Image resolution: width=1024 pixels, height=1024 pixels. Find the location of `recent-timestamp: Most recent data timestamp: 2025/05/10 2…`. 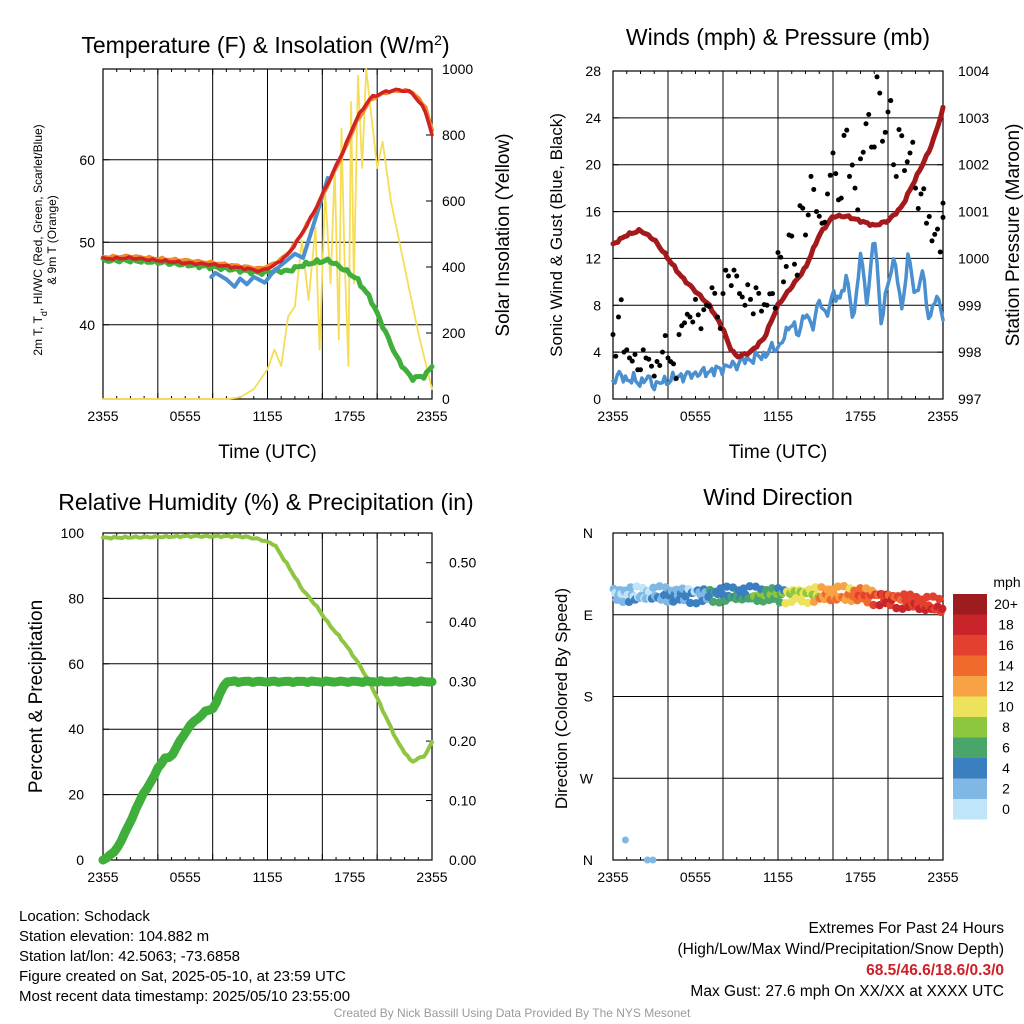

recent-timestamp: Most recent data timestamp: 2025/05/10 2… is located at coordinates (185, 996).